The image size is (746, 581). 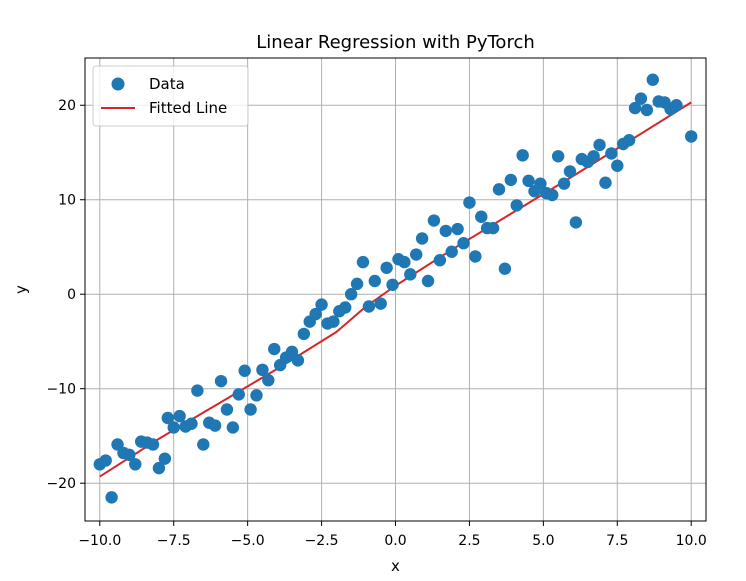 I want to click on x-tick-label: 0.0, so click(x=395, y=541).